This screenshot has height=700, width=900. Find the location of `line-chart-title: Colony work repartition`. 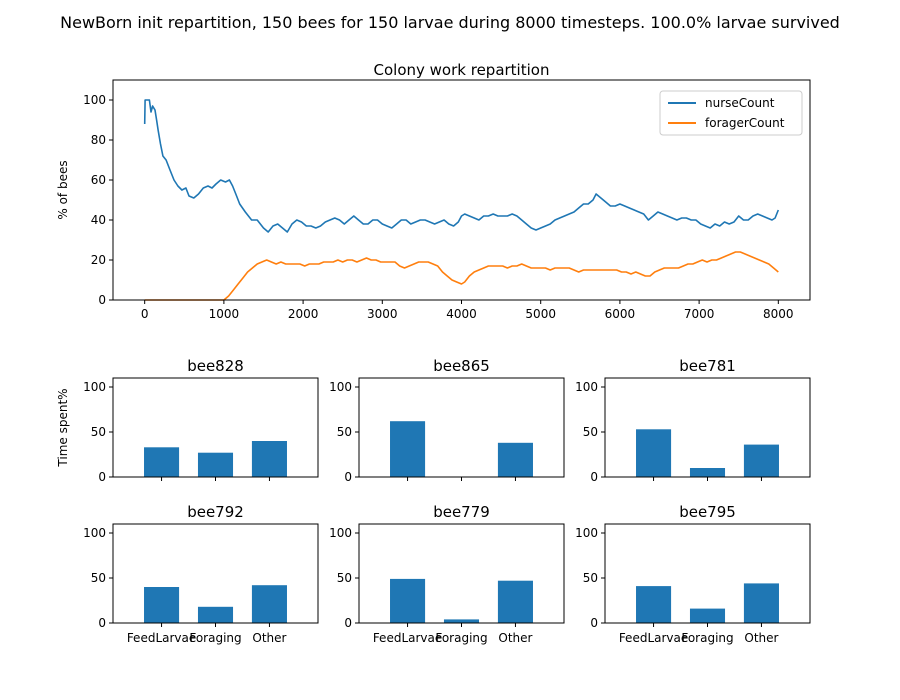

line-chart-title: Colony work repartition is located at coordinates (462, 70).